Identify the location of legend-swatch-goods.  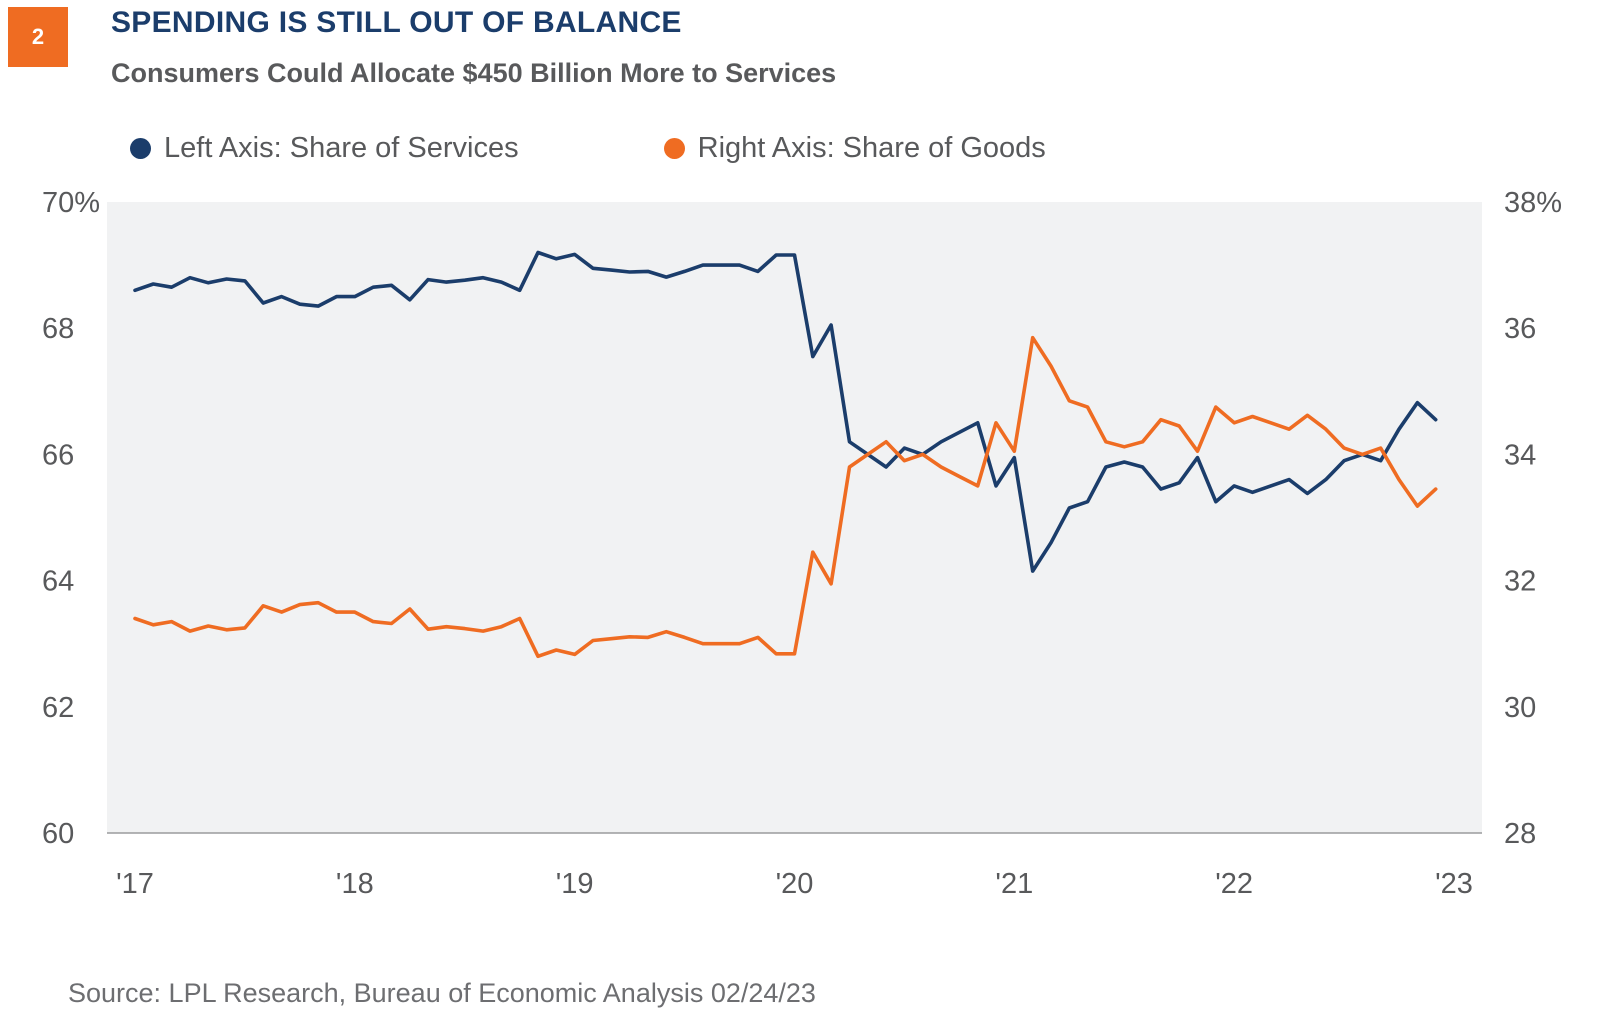
(674, 148).